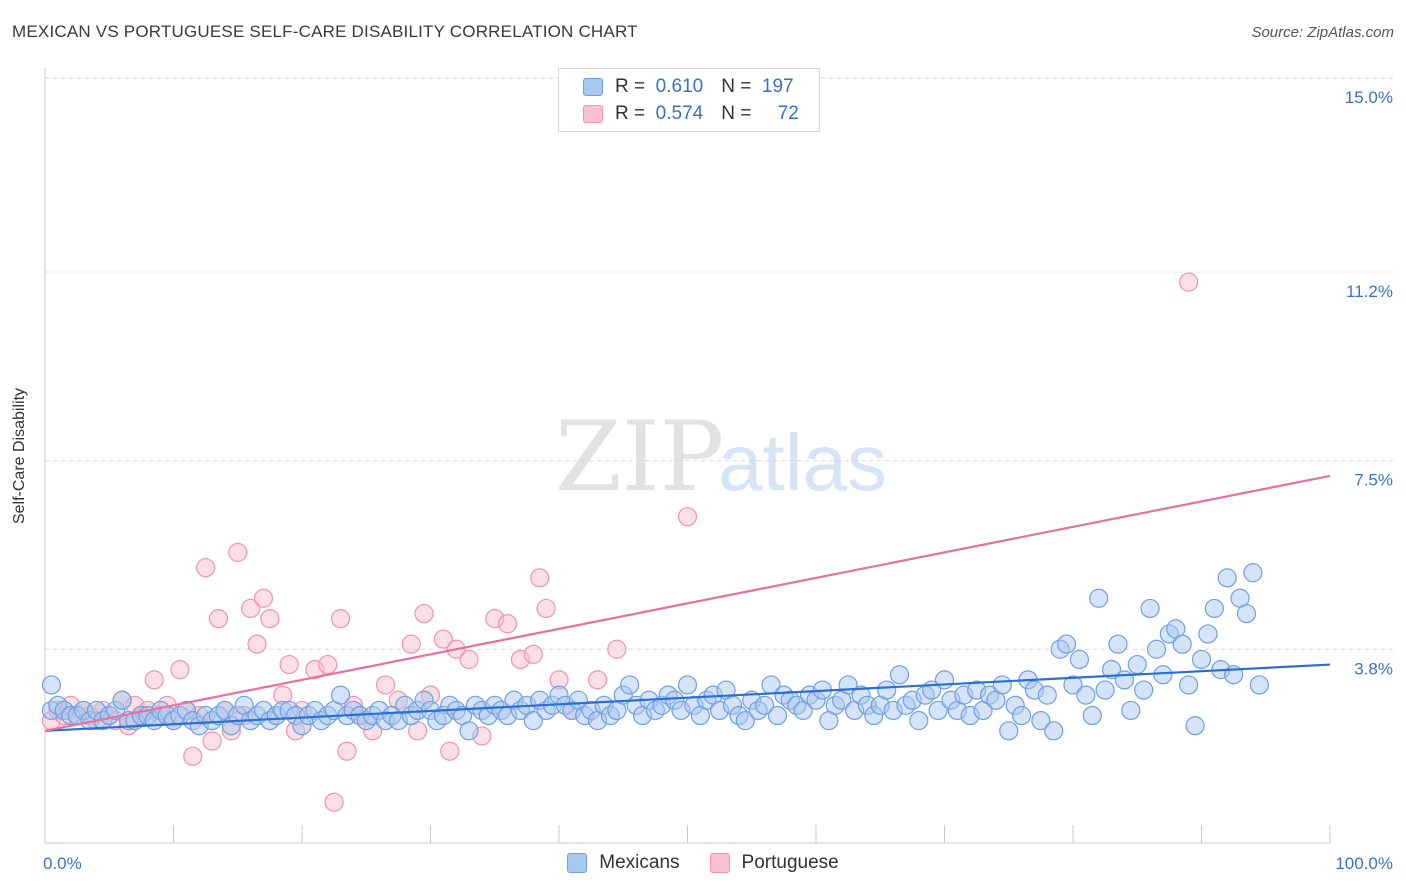  I want to click on mexicans-swatch, so click(593, 87).